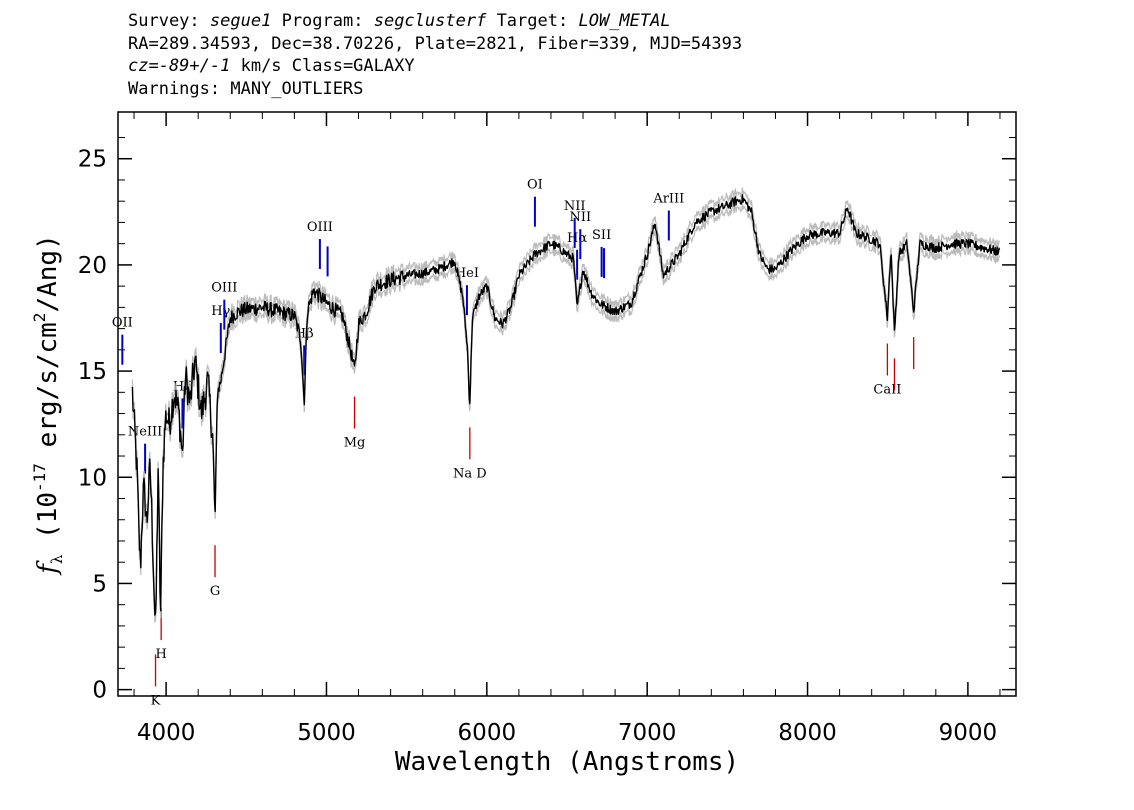  What do you see at coordinates (246, 88) in the screenshot?
I see `header-line-warnings: Warnings: MANY_OUTLIERS` at bounding box center [246, 88].